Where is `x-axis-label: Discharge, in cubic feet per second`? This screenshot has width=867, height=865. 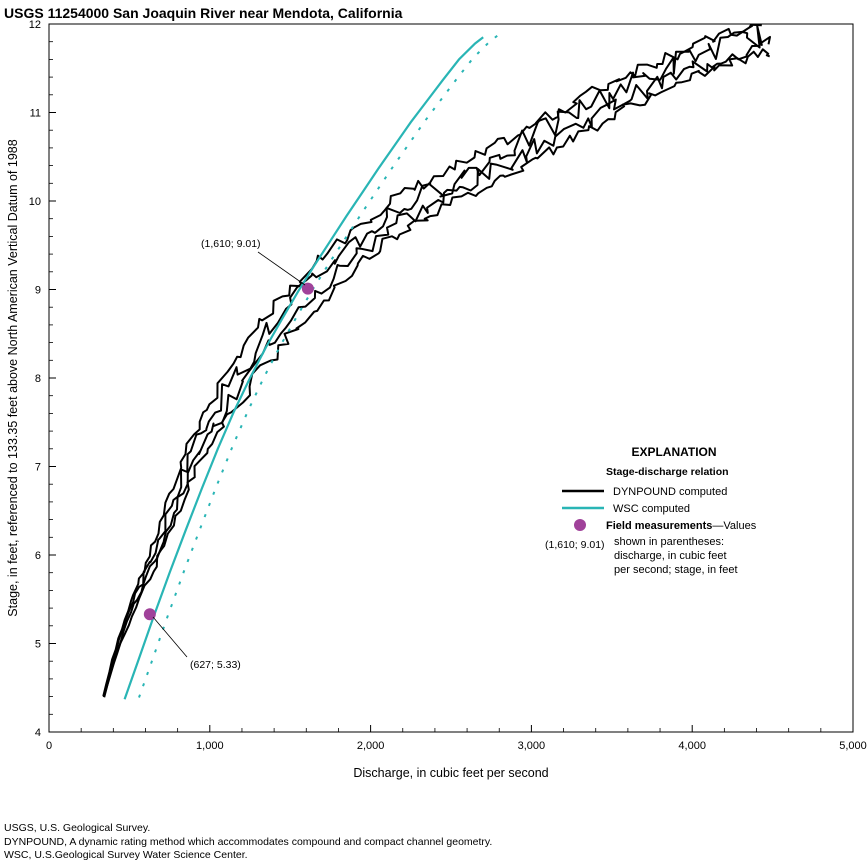
x-axis-label: Discharge, in cubic feet per second is located at coordinates (450, 773).